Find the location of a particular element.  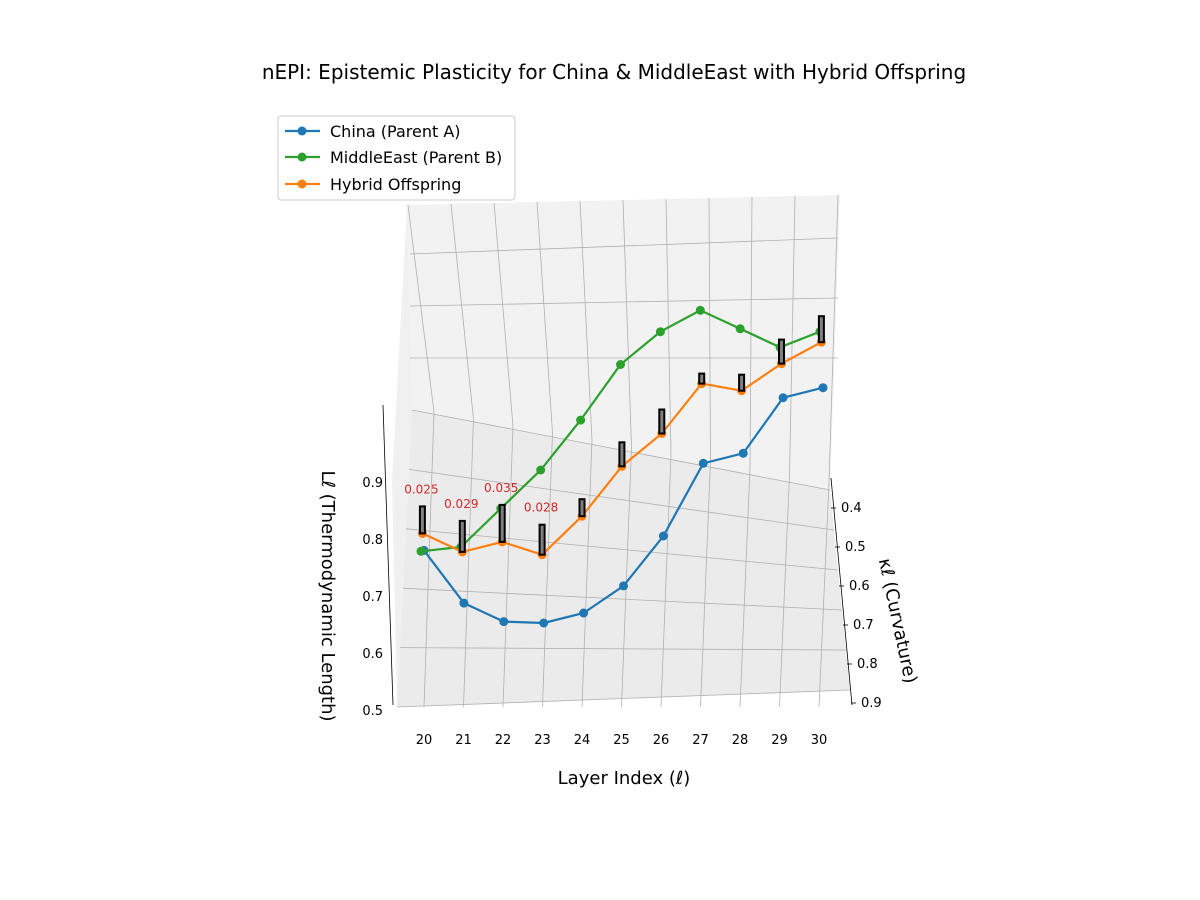

x-tick-label: 30 is located at coordinates (819, 740).